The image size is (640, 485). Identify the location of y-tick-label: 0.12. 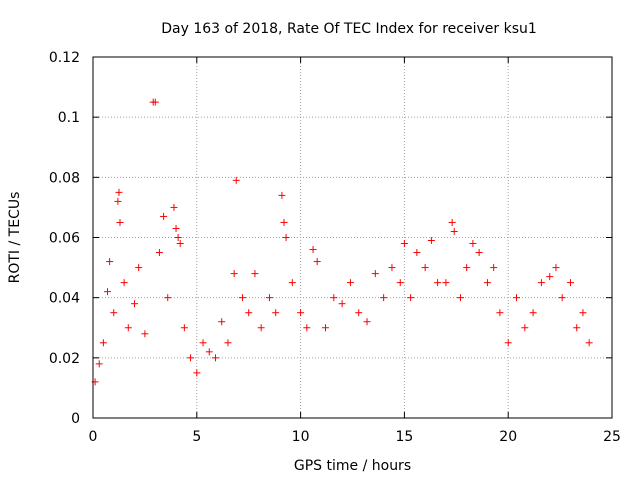
(64, 58).